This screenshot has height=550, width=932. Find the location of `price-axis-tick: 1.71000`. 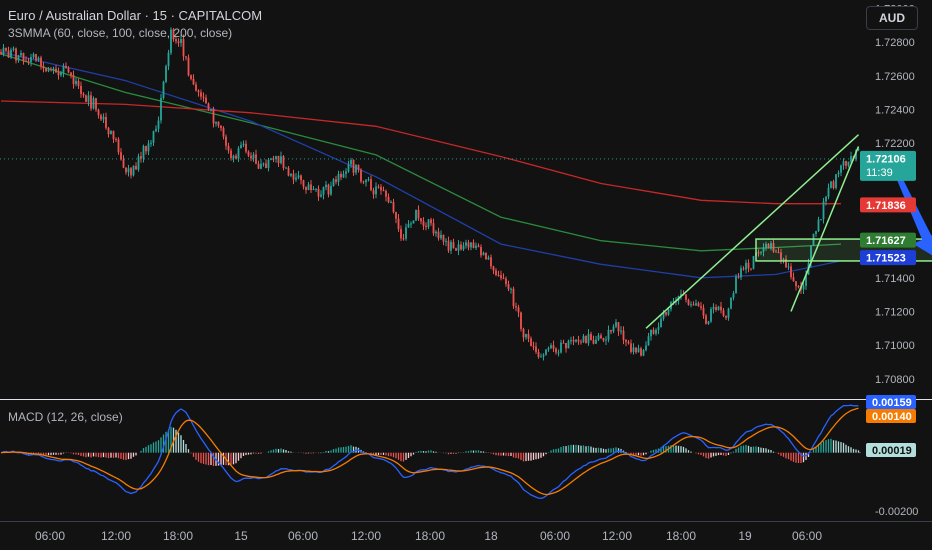

price-axis-tick: 1.71000 is located at coordinates (895, 346).